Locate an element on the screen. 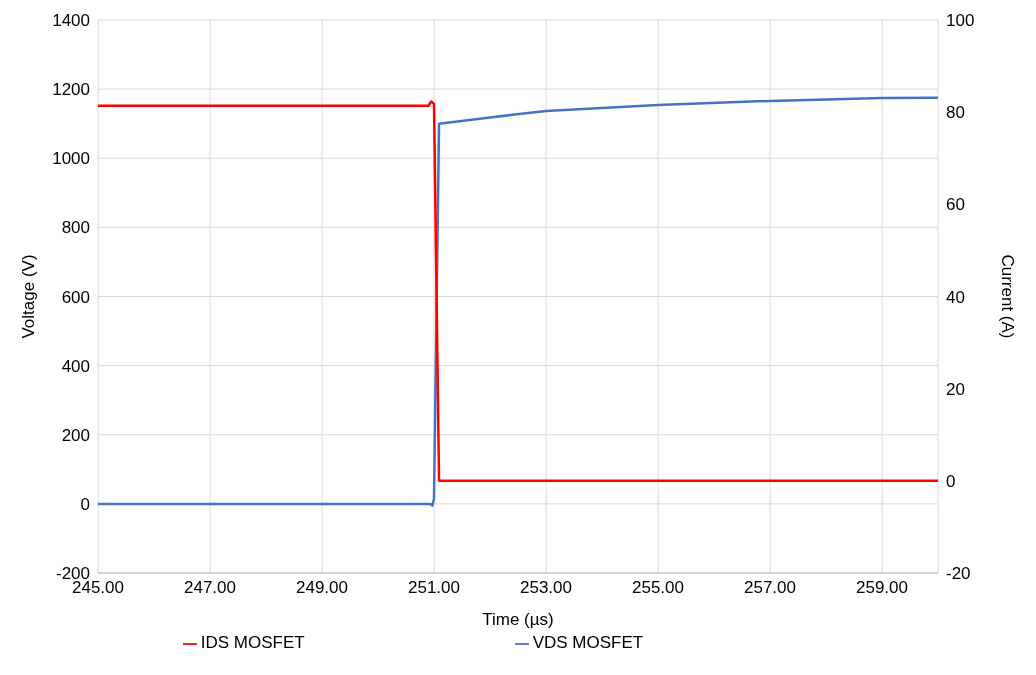  y2-tick-label: 80 is located at coordinates (955, 113).